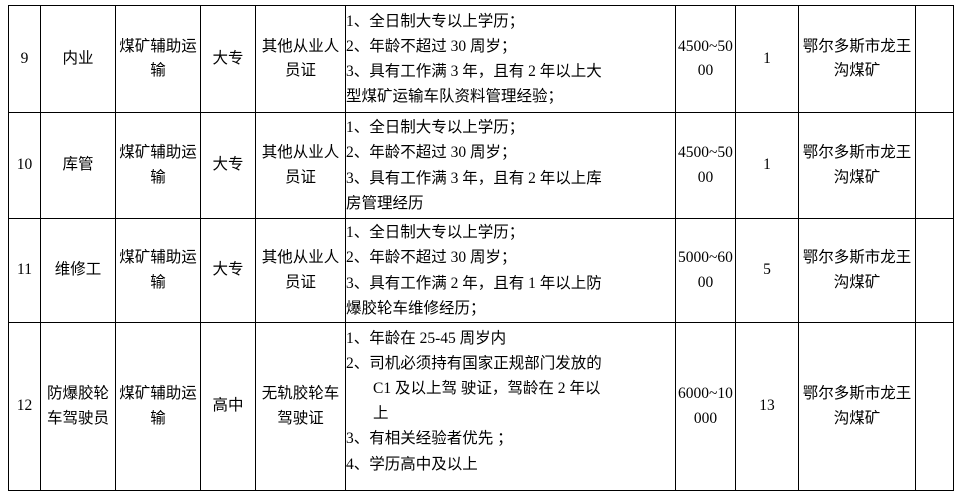 The height and width of the screenshot is (491, 961). What do you see at coordinates (24, 406) in the screenshot?
I see `row-index-cell: 12` at bounding box center [24, 406].